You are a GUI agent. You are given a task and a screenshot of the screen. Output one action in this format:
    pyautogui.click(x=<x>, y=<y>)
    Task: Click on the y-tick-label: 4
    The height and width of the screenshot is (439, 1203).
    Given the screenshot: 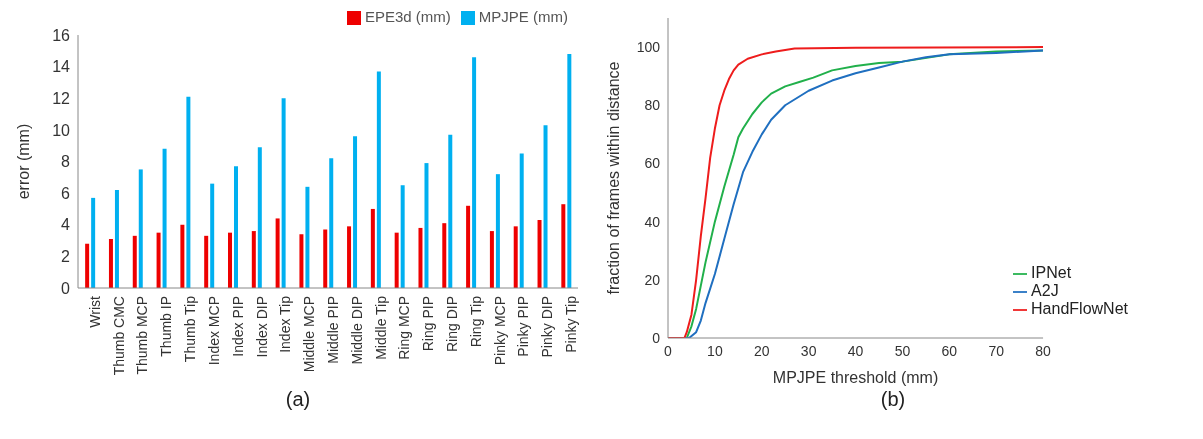 What is the action you would take?
    pyautogui.click(x=66, y=225)
    